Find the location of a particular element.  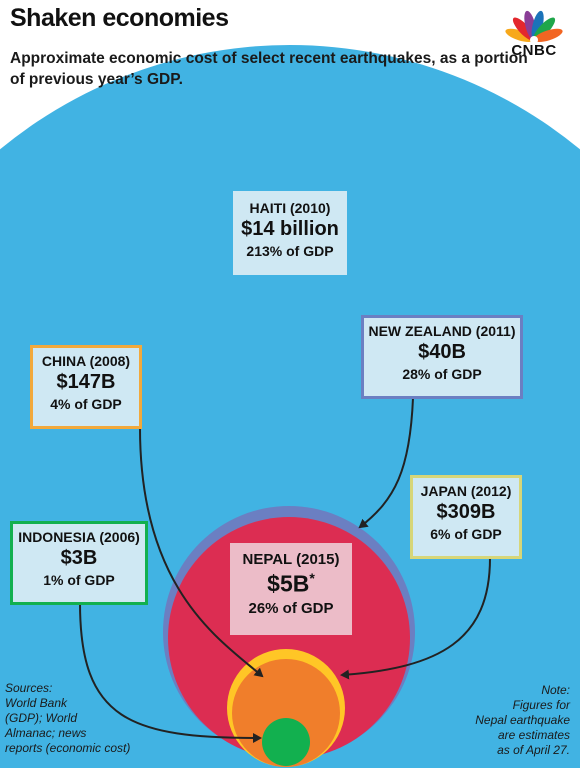

cnbc-logo: CNBC is located at coordinates (534, 32).